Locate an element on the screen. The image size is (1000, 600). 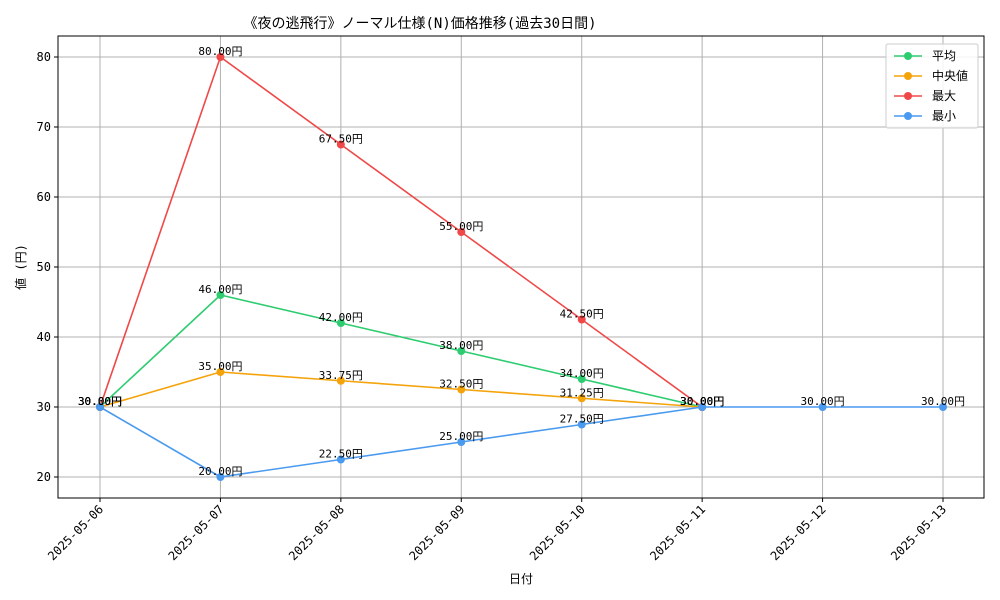
y-tick-label: 40 is located at coordinates (44, 337).